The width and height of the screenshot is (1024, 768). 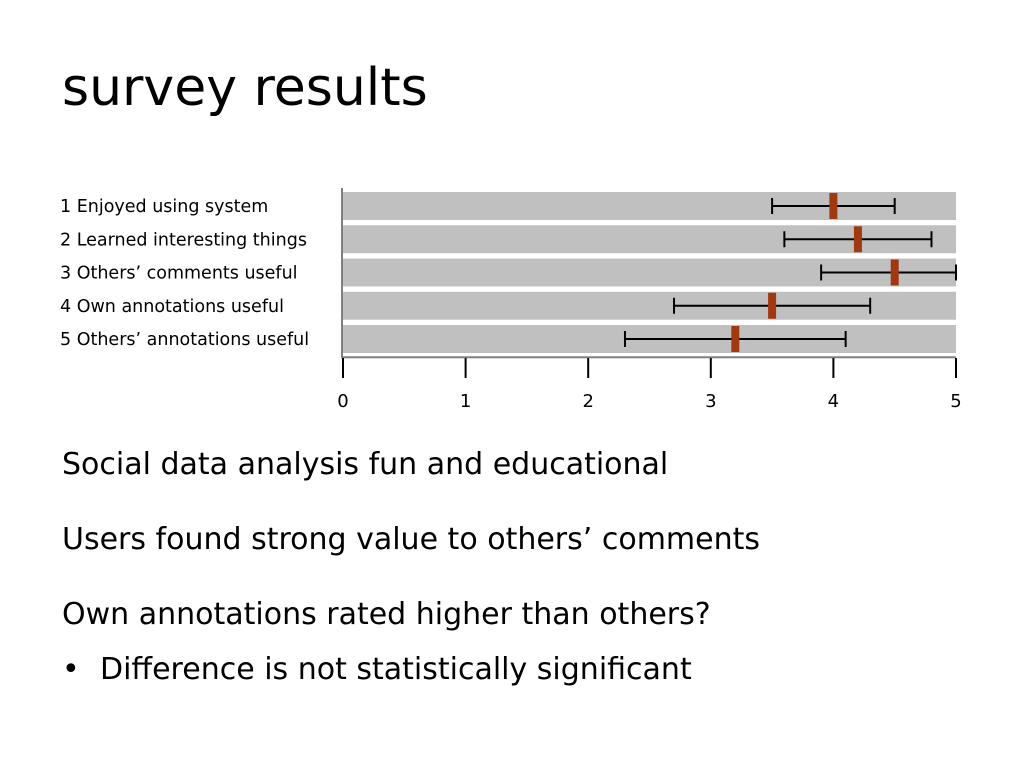 I want to click on x-tick-label-4: 4, so click(x=833, y=401).